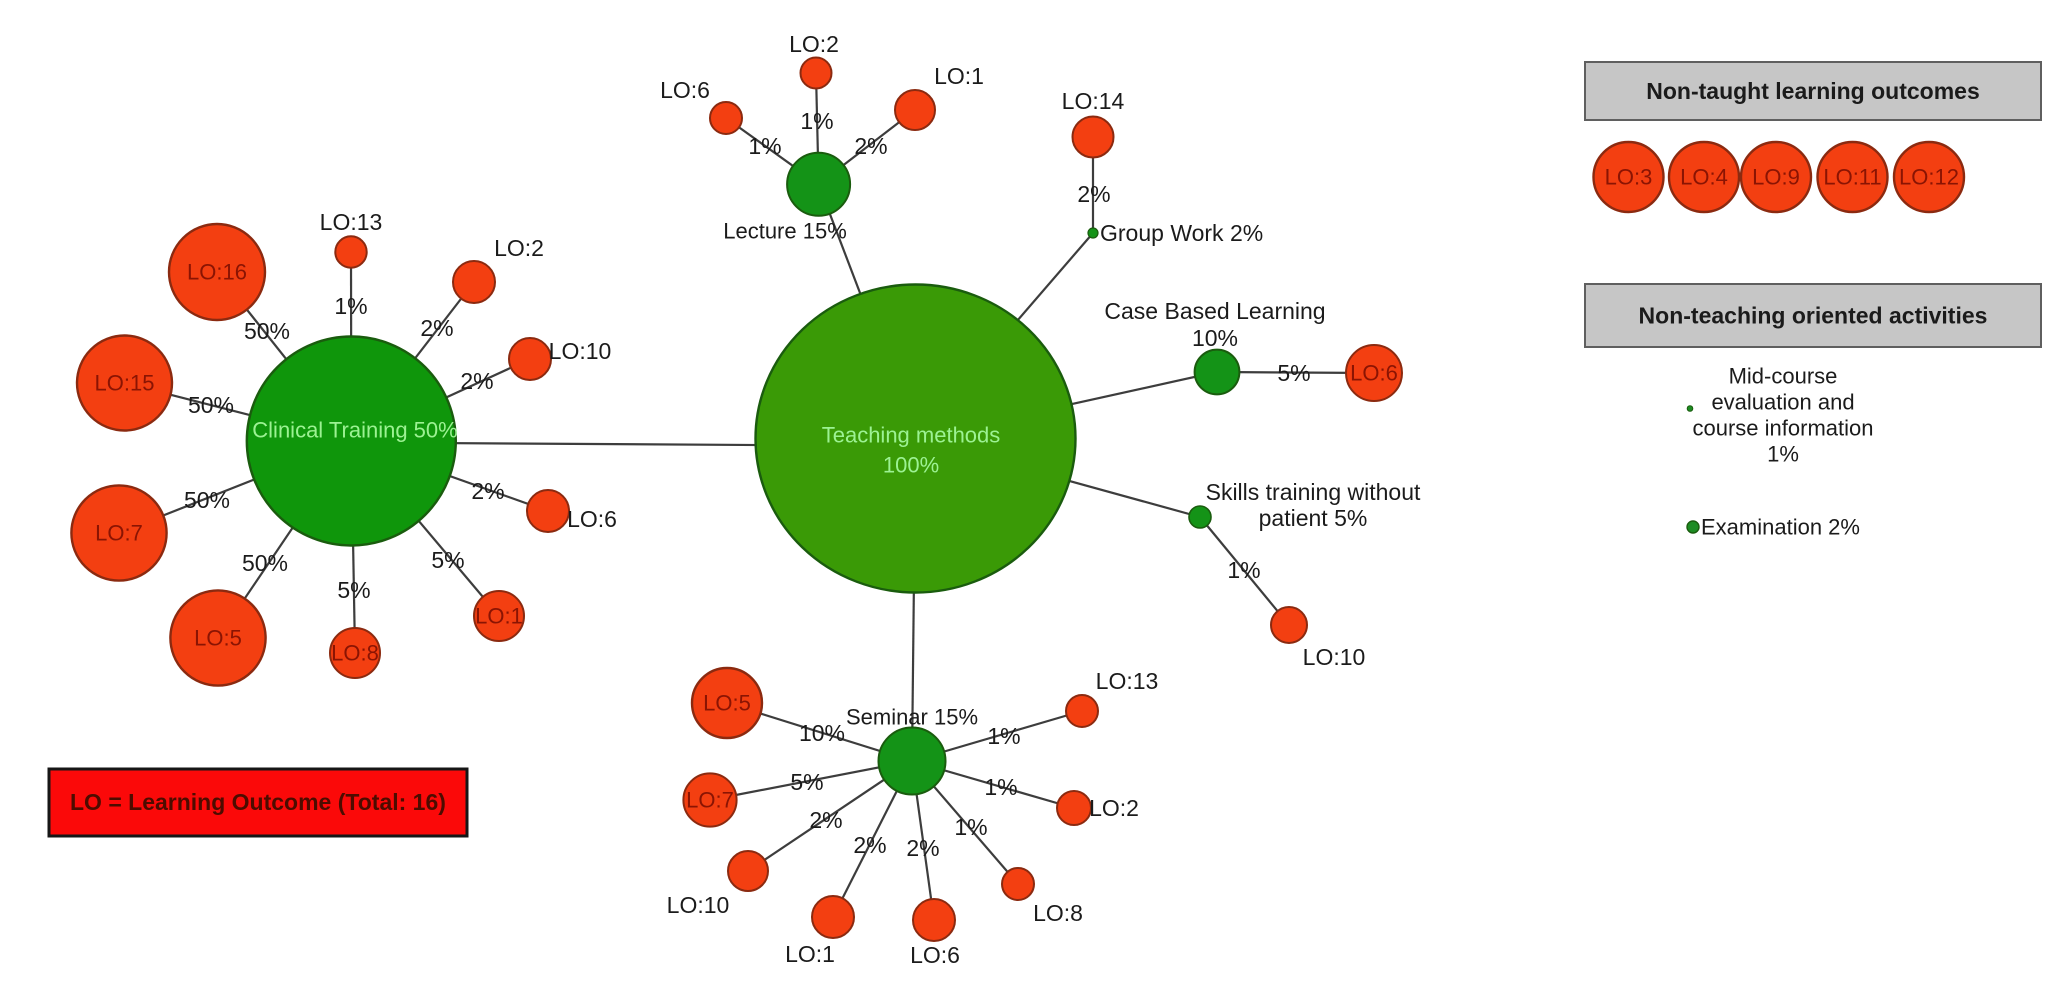  Describe the element at coordinates (1704, 177) in the screenshot. I see `svg-text: LO:4` at that location.